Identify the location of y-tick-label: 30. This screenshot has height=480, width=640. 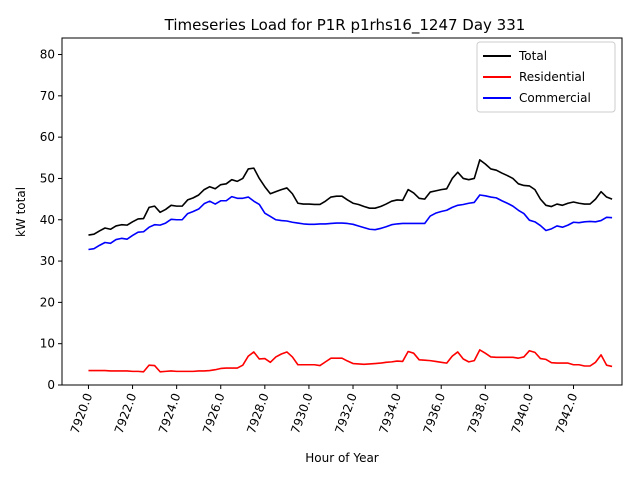
(47, 261).